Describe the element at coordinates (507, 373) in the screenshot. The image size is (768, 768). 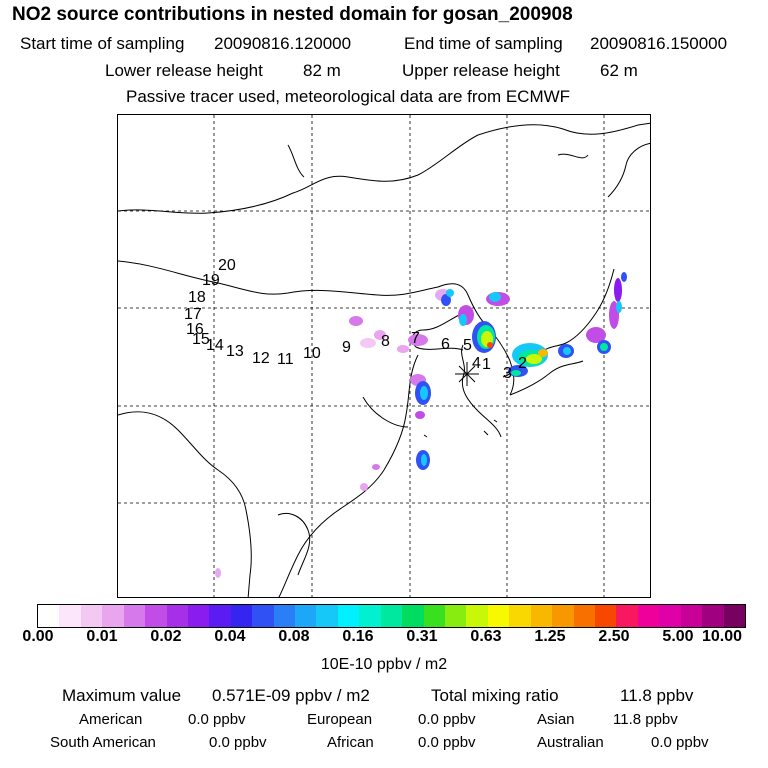
I see `traj-label-3: 3` at that location.